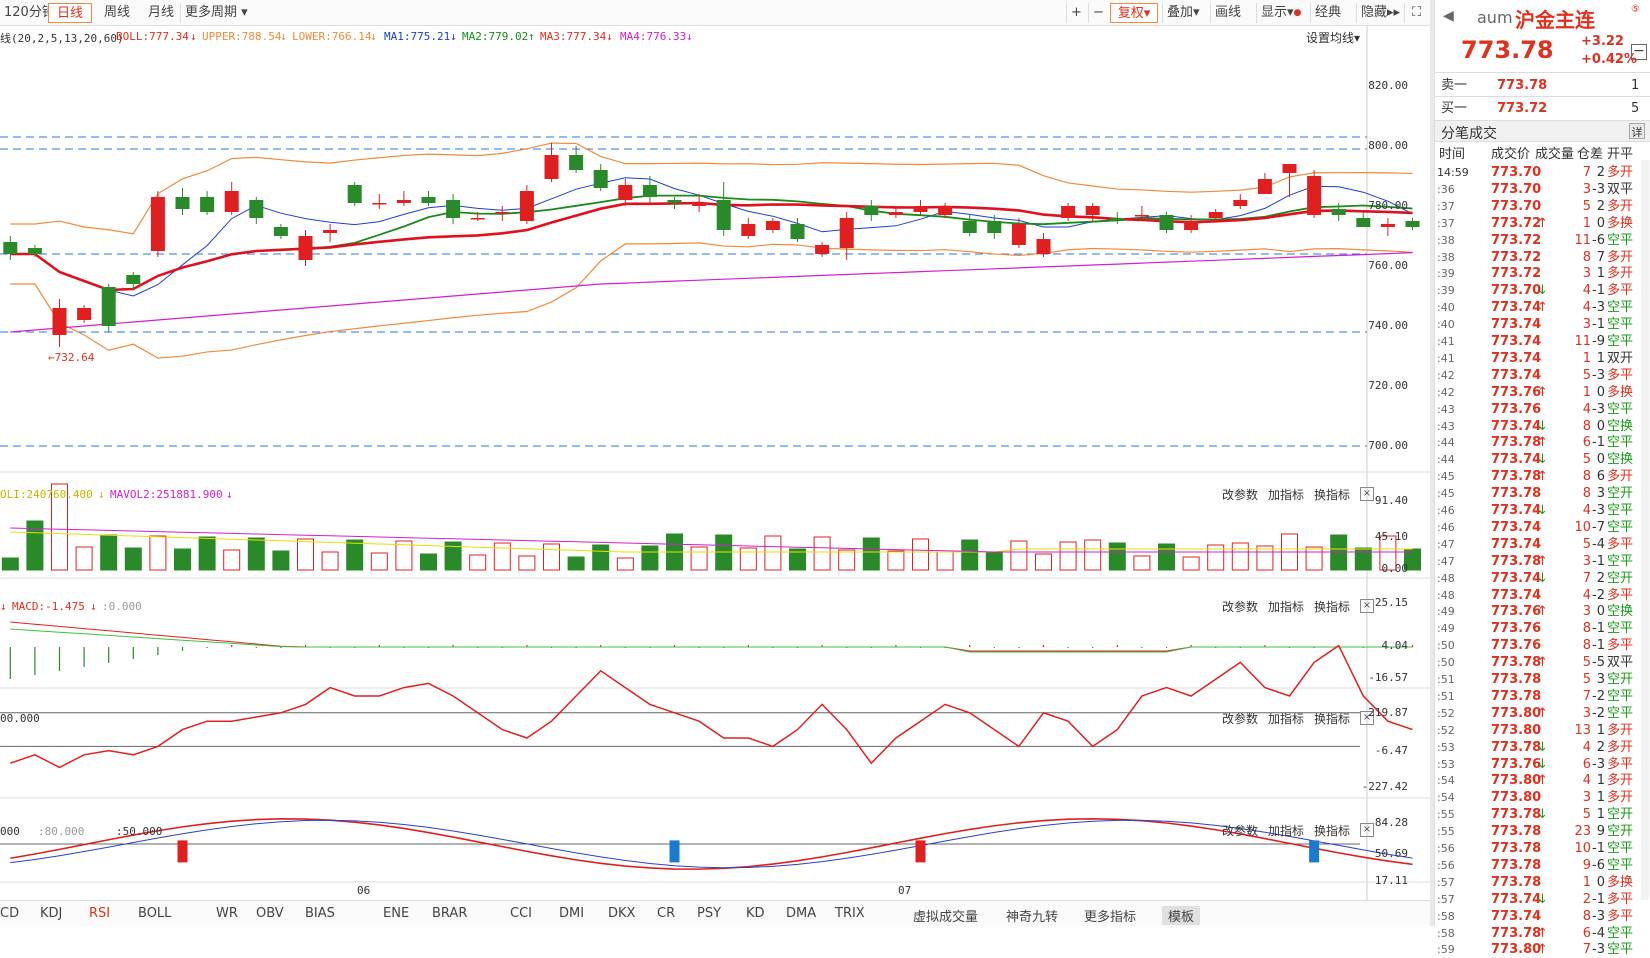 This screenshot has width=1650, height=958. What do you see at coordinates (270, 913) in the screenshot?
I see `indicator-tab-5: OBV` at bounding box center [270, 913].